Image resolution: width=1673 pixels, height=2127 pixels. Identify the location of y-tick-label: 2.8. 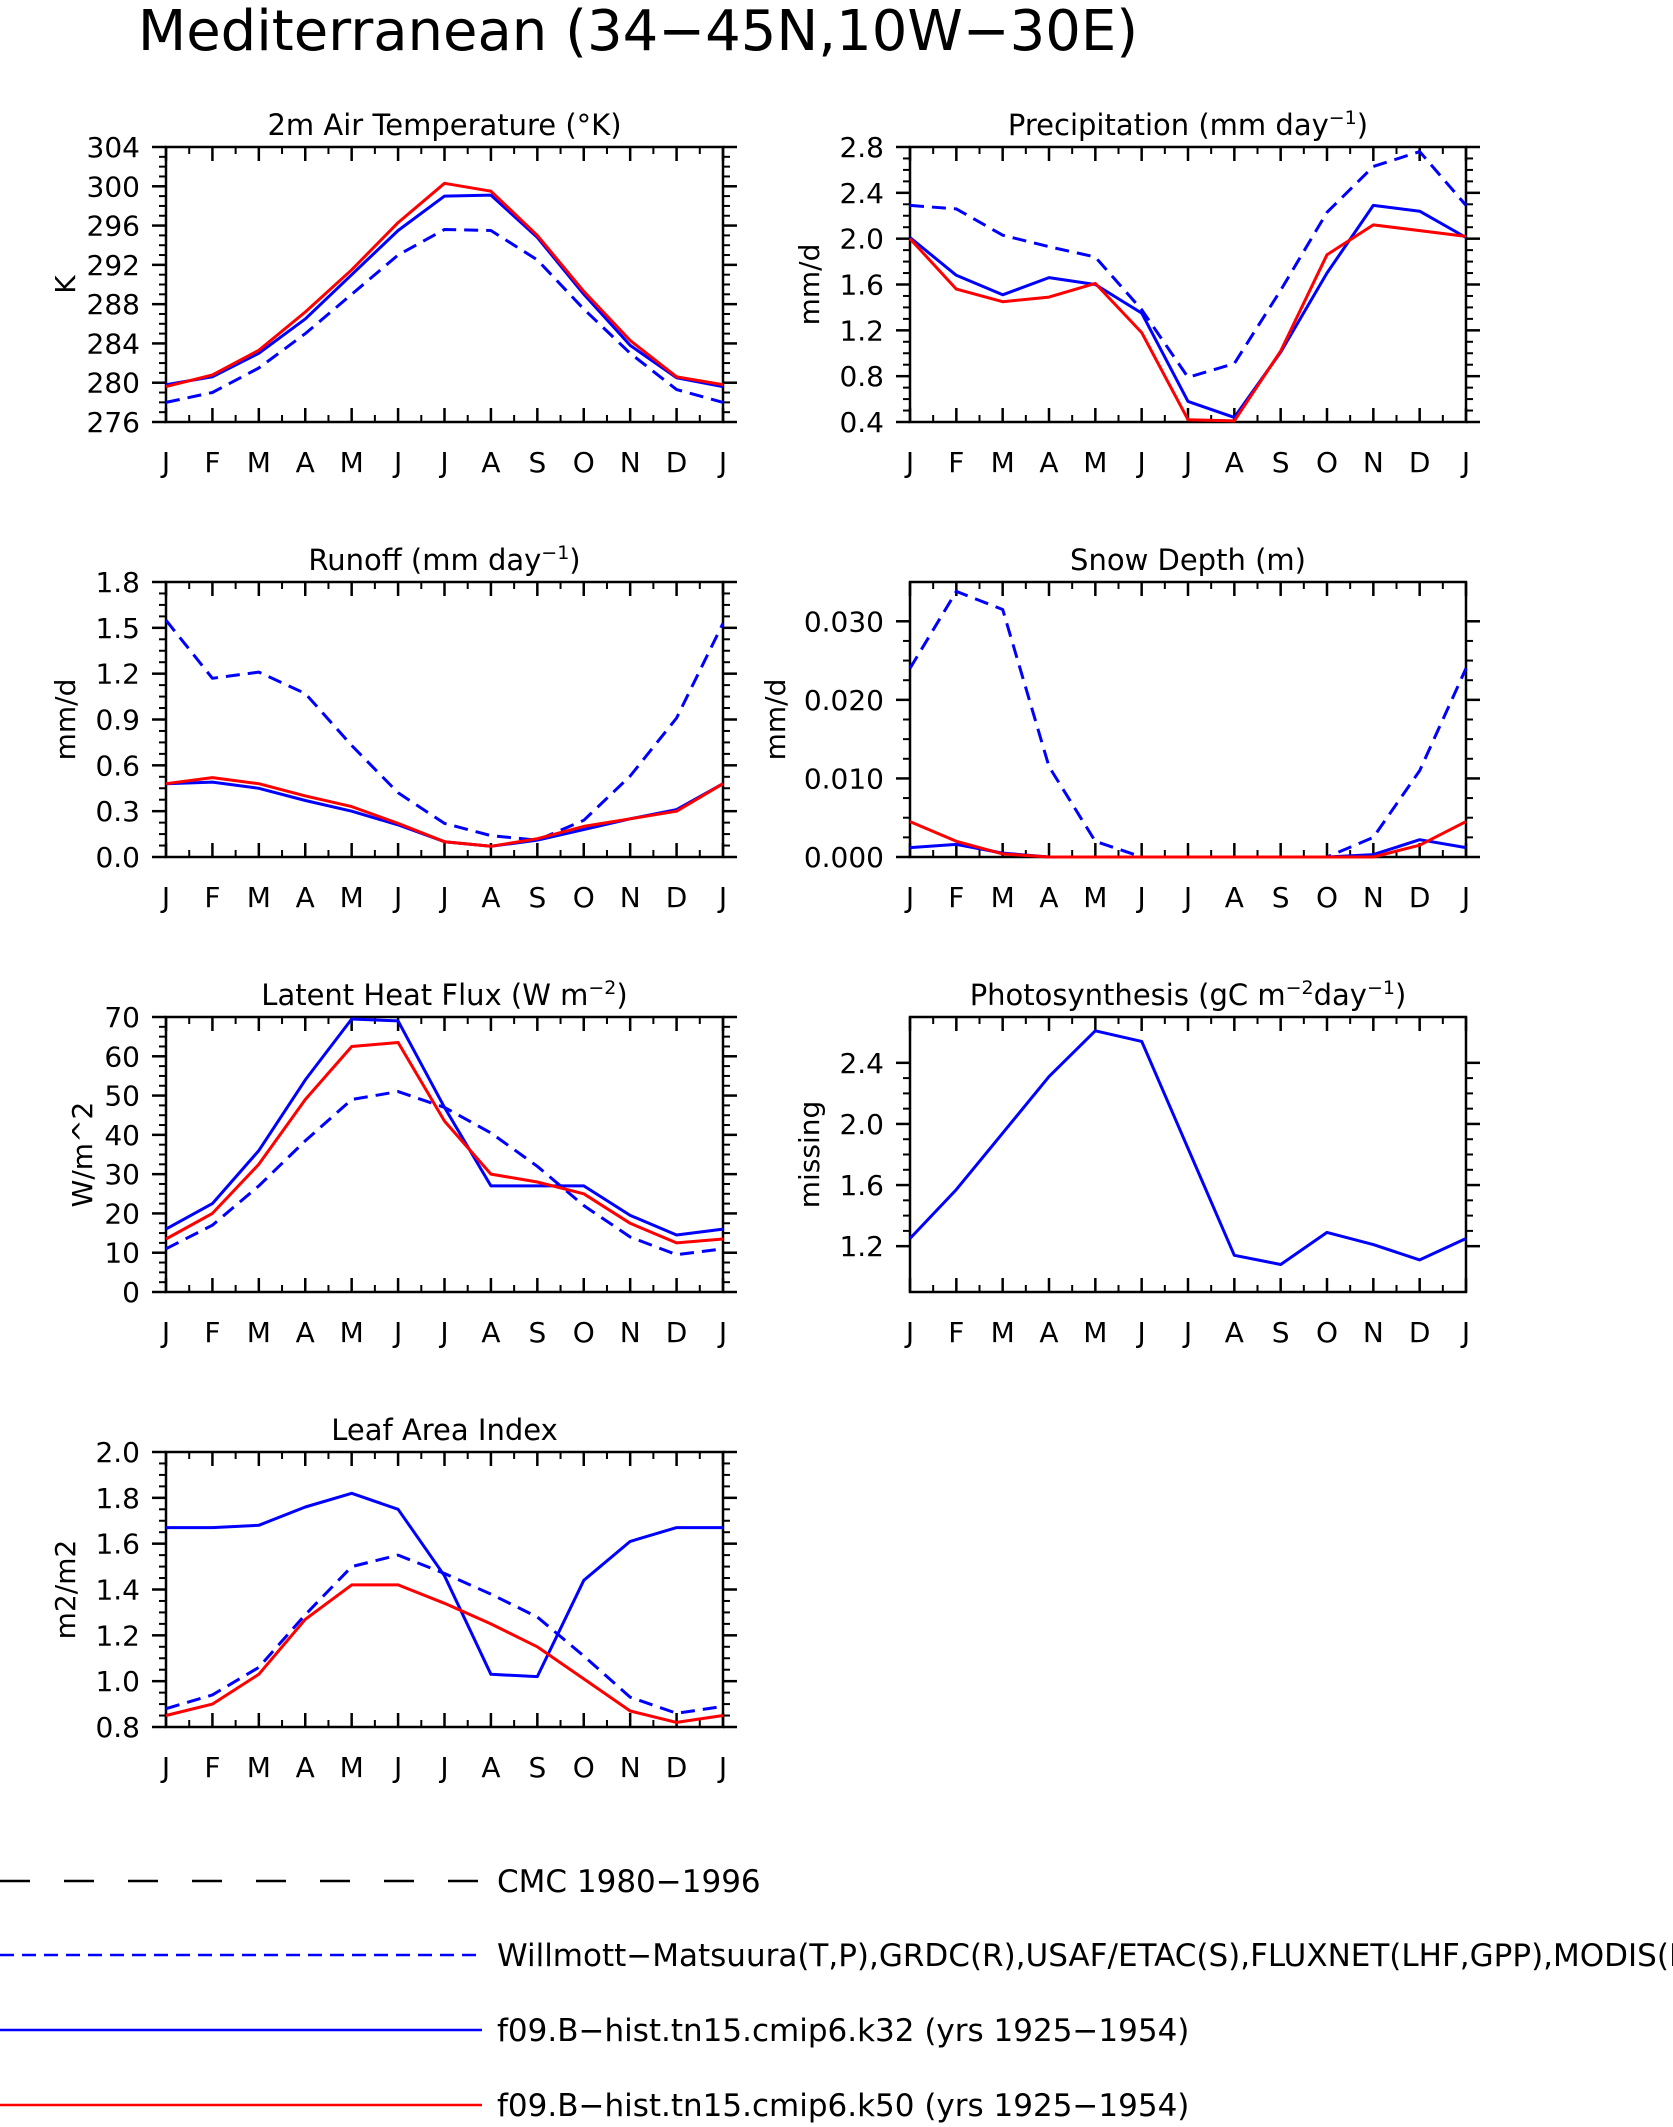
(861, 147).